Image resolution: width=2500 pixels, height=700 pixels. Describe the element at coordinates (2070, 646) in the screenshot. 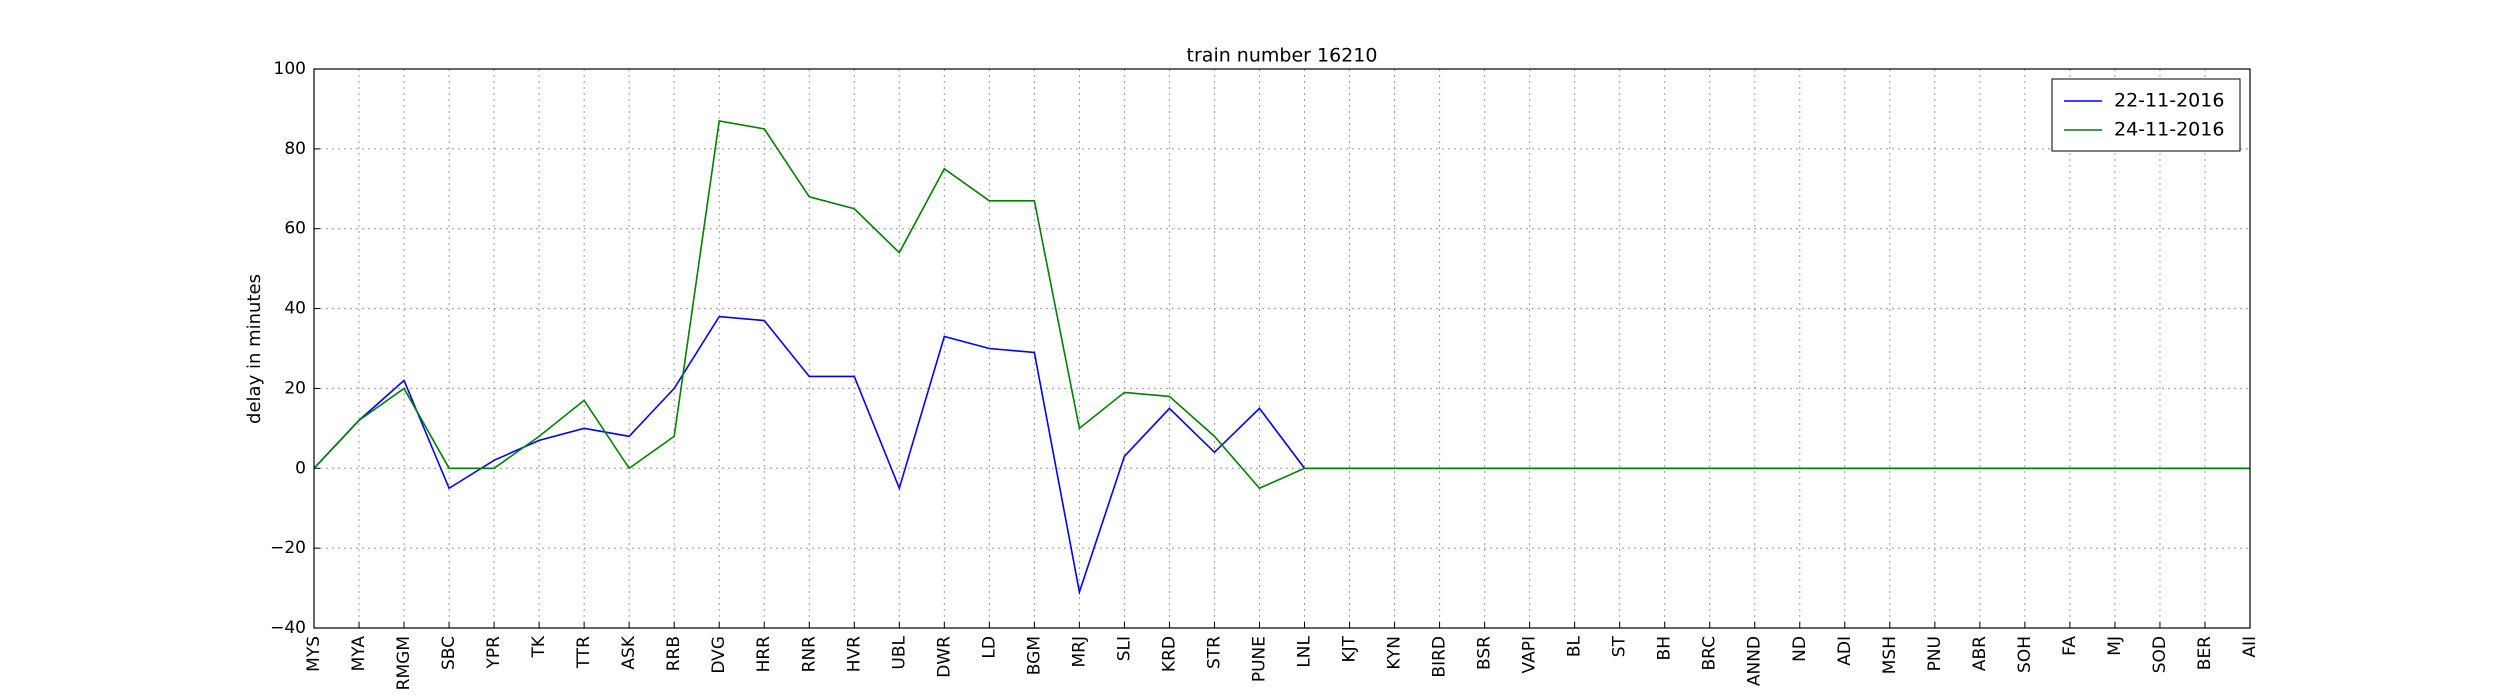

I see `x-tick-label: FA` at that location.